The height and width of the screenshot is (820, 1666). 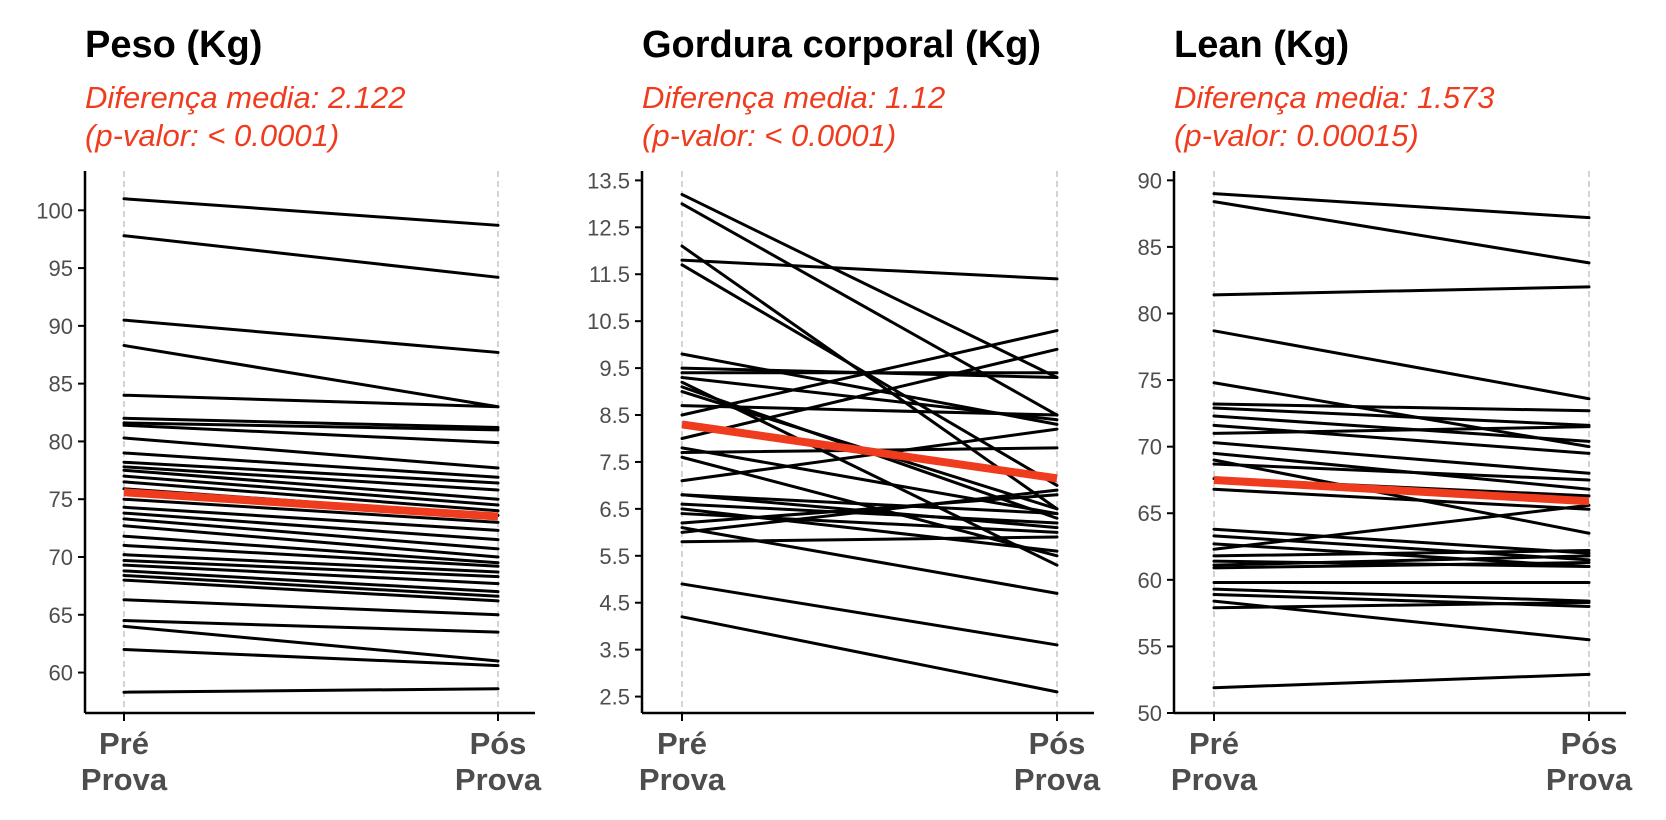 I want to click on y-tick-label: 85, so click(x=61, y=384).